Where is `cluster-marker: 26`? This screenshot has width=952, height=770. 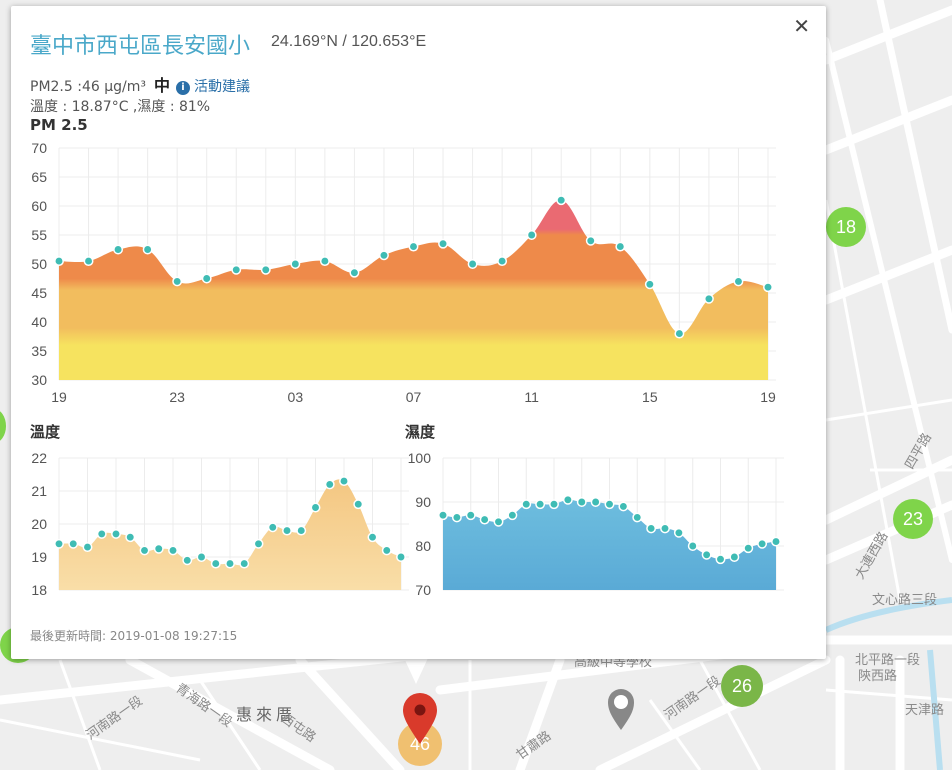 cluster-marker: 26 is located at coordinates (742, 686).